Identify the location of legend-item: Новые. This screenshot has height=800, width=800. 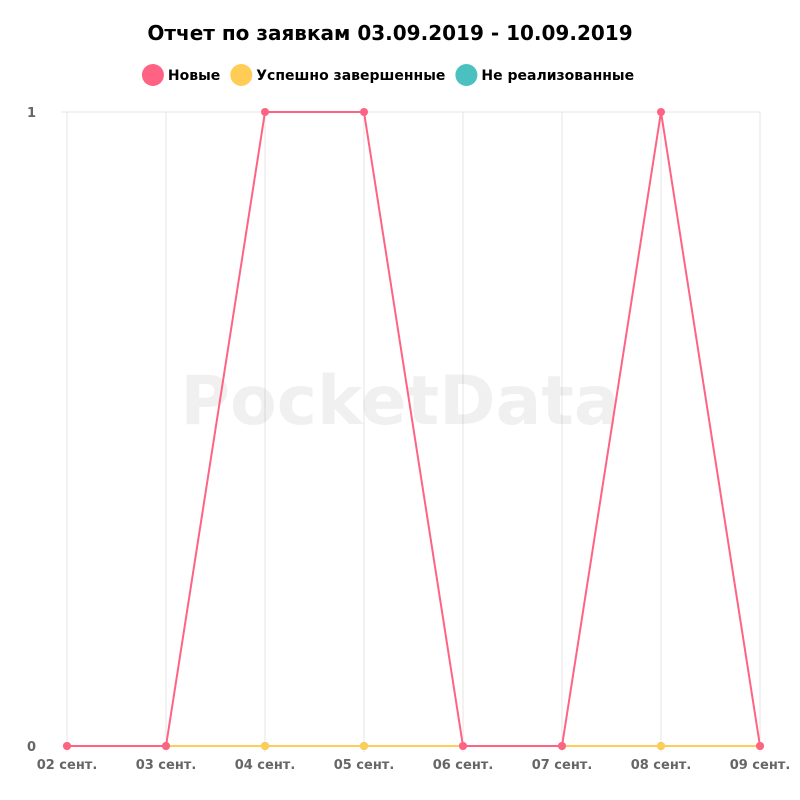
(180, 75).